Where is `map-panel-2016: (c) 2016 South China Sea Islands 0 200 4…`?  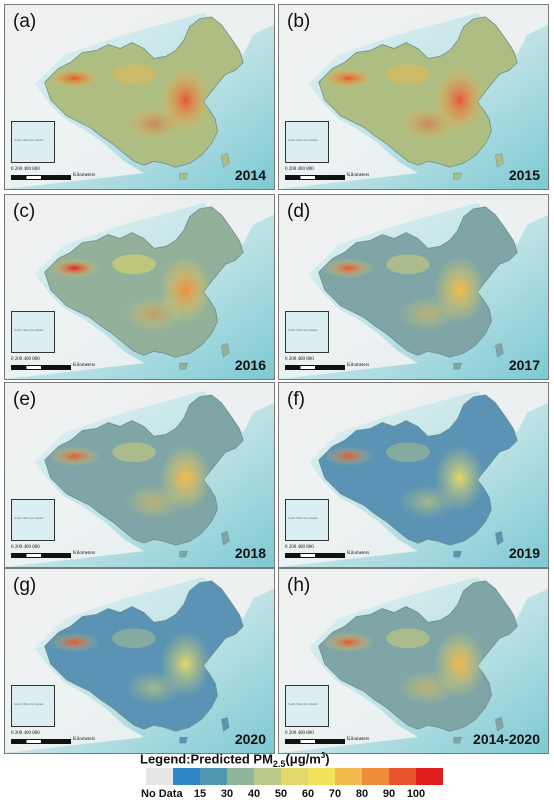 map-panel-2016: (c) 2016 South China Sea Islands 0 200 4… is located at coordinates (139, 287).